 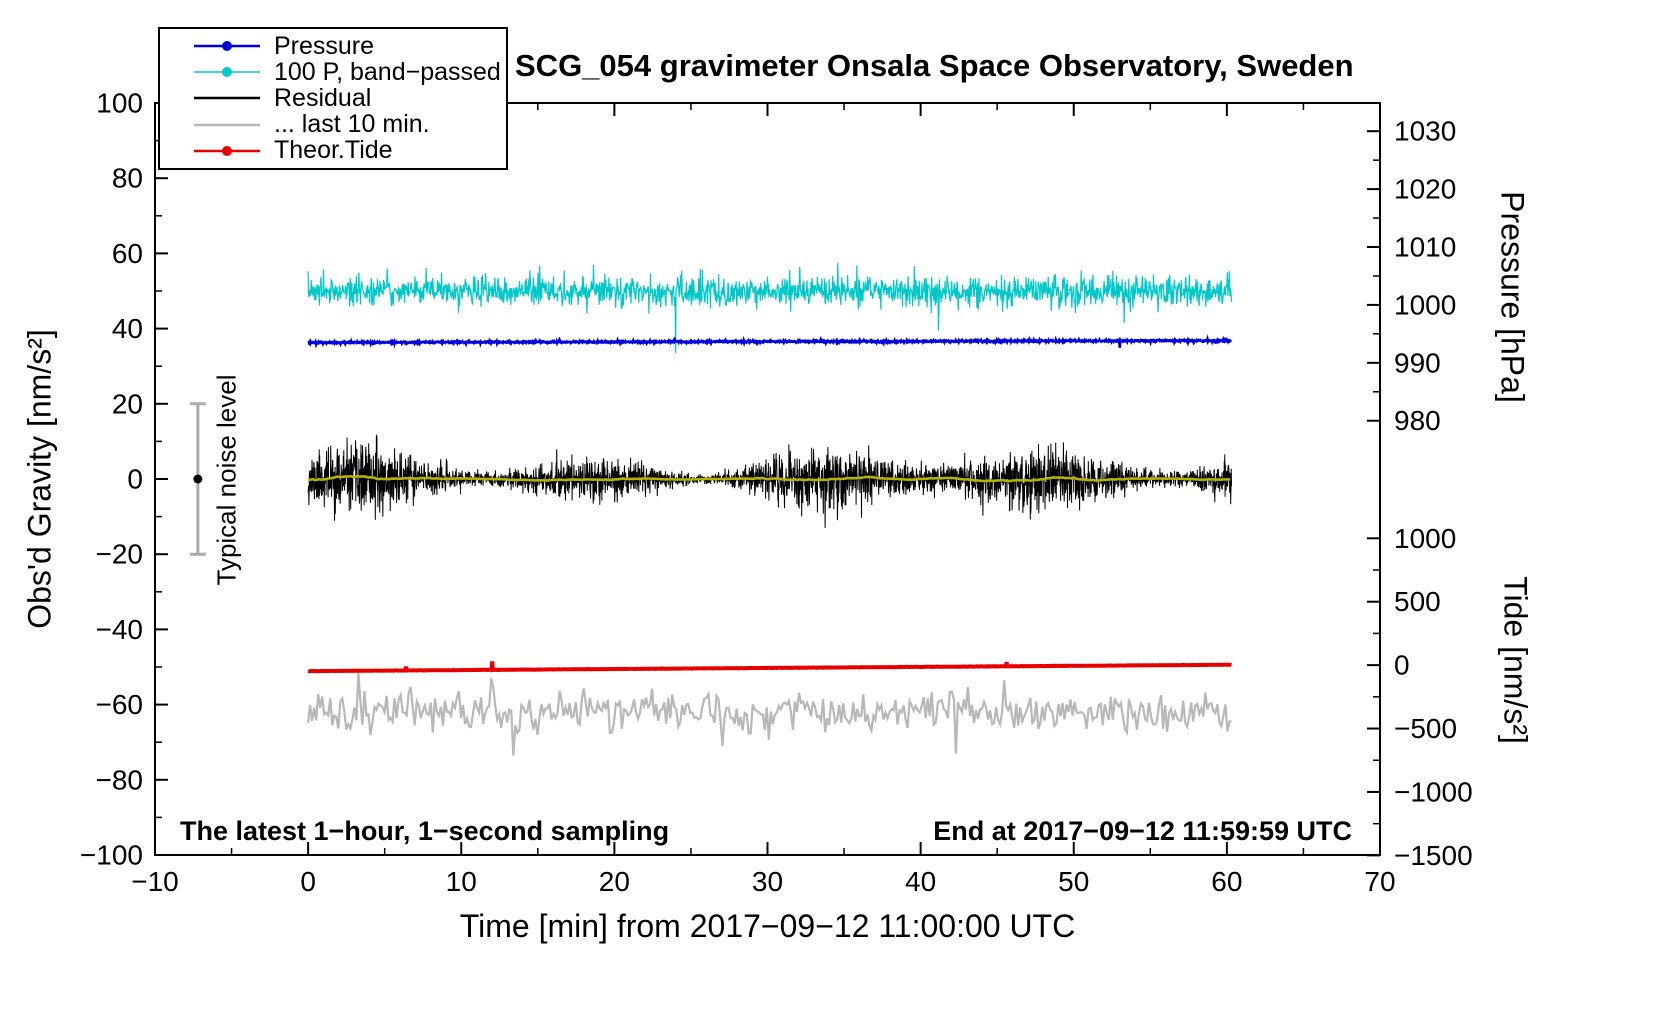 I want to click on y-left-tick-label: 40, so click(x=127, y=328).